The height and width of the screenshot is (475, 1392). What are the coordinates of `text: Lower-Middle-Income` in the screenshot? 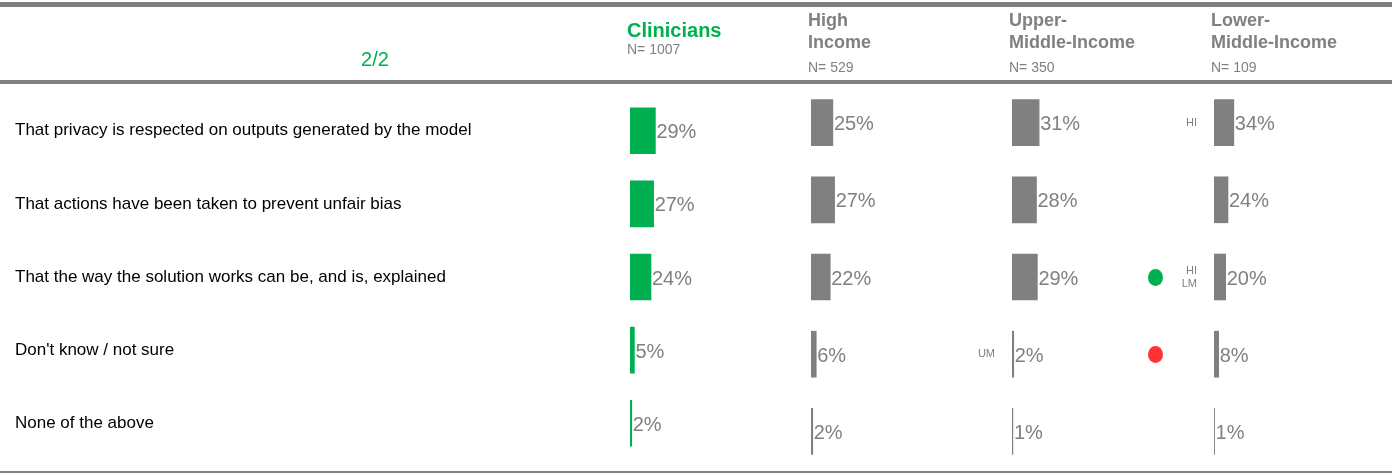 It's located at (1274, 31).